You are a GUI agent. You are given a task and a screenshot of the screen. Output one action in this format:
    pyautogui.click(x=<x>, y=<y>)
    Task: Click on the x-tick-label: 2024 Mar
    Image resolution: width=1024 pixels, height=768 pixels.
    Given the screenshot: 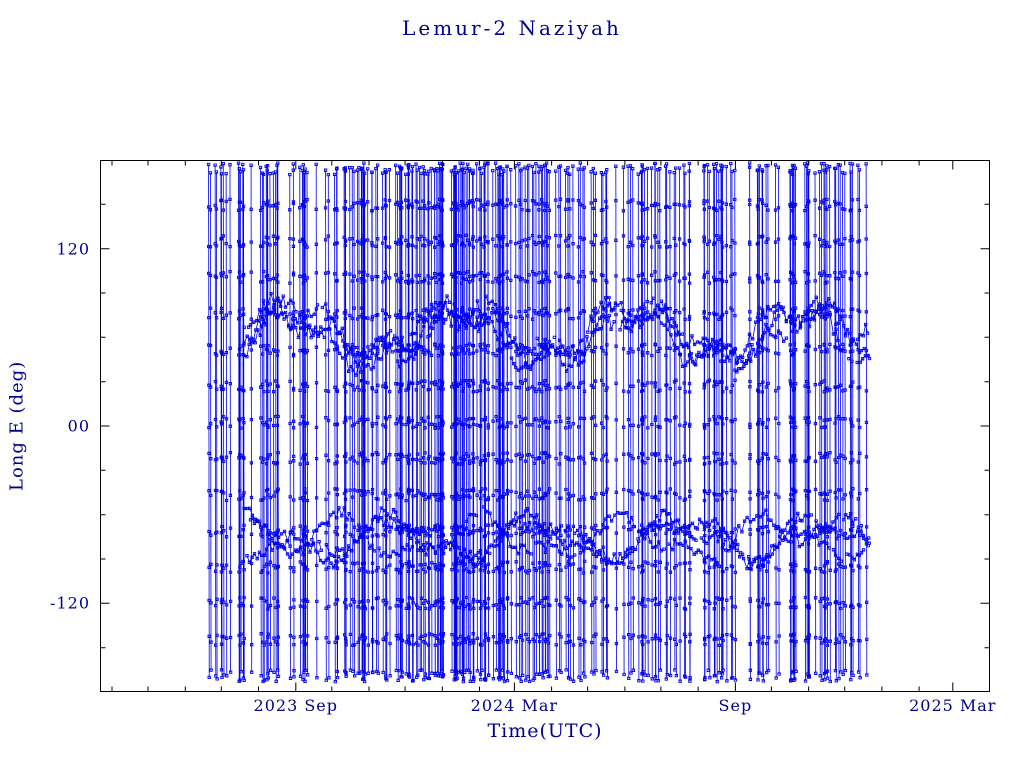 What is the action you would take?
    pyautogui.click(x=514, y=705)
    